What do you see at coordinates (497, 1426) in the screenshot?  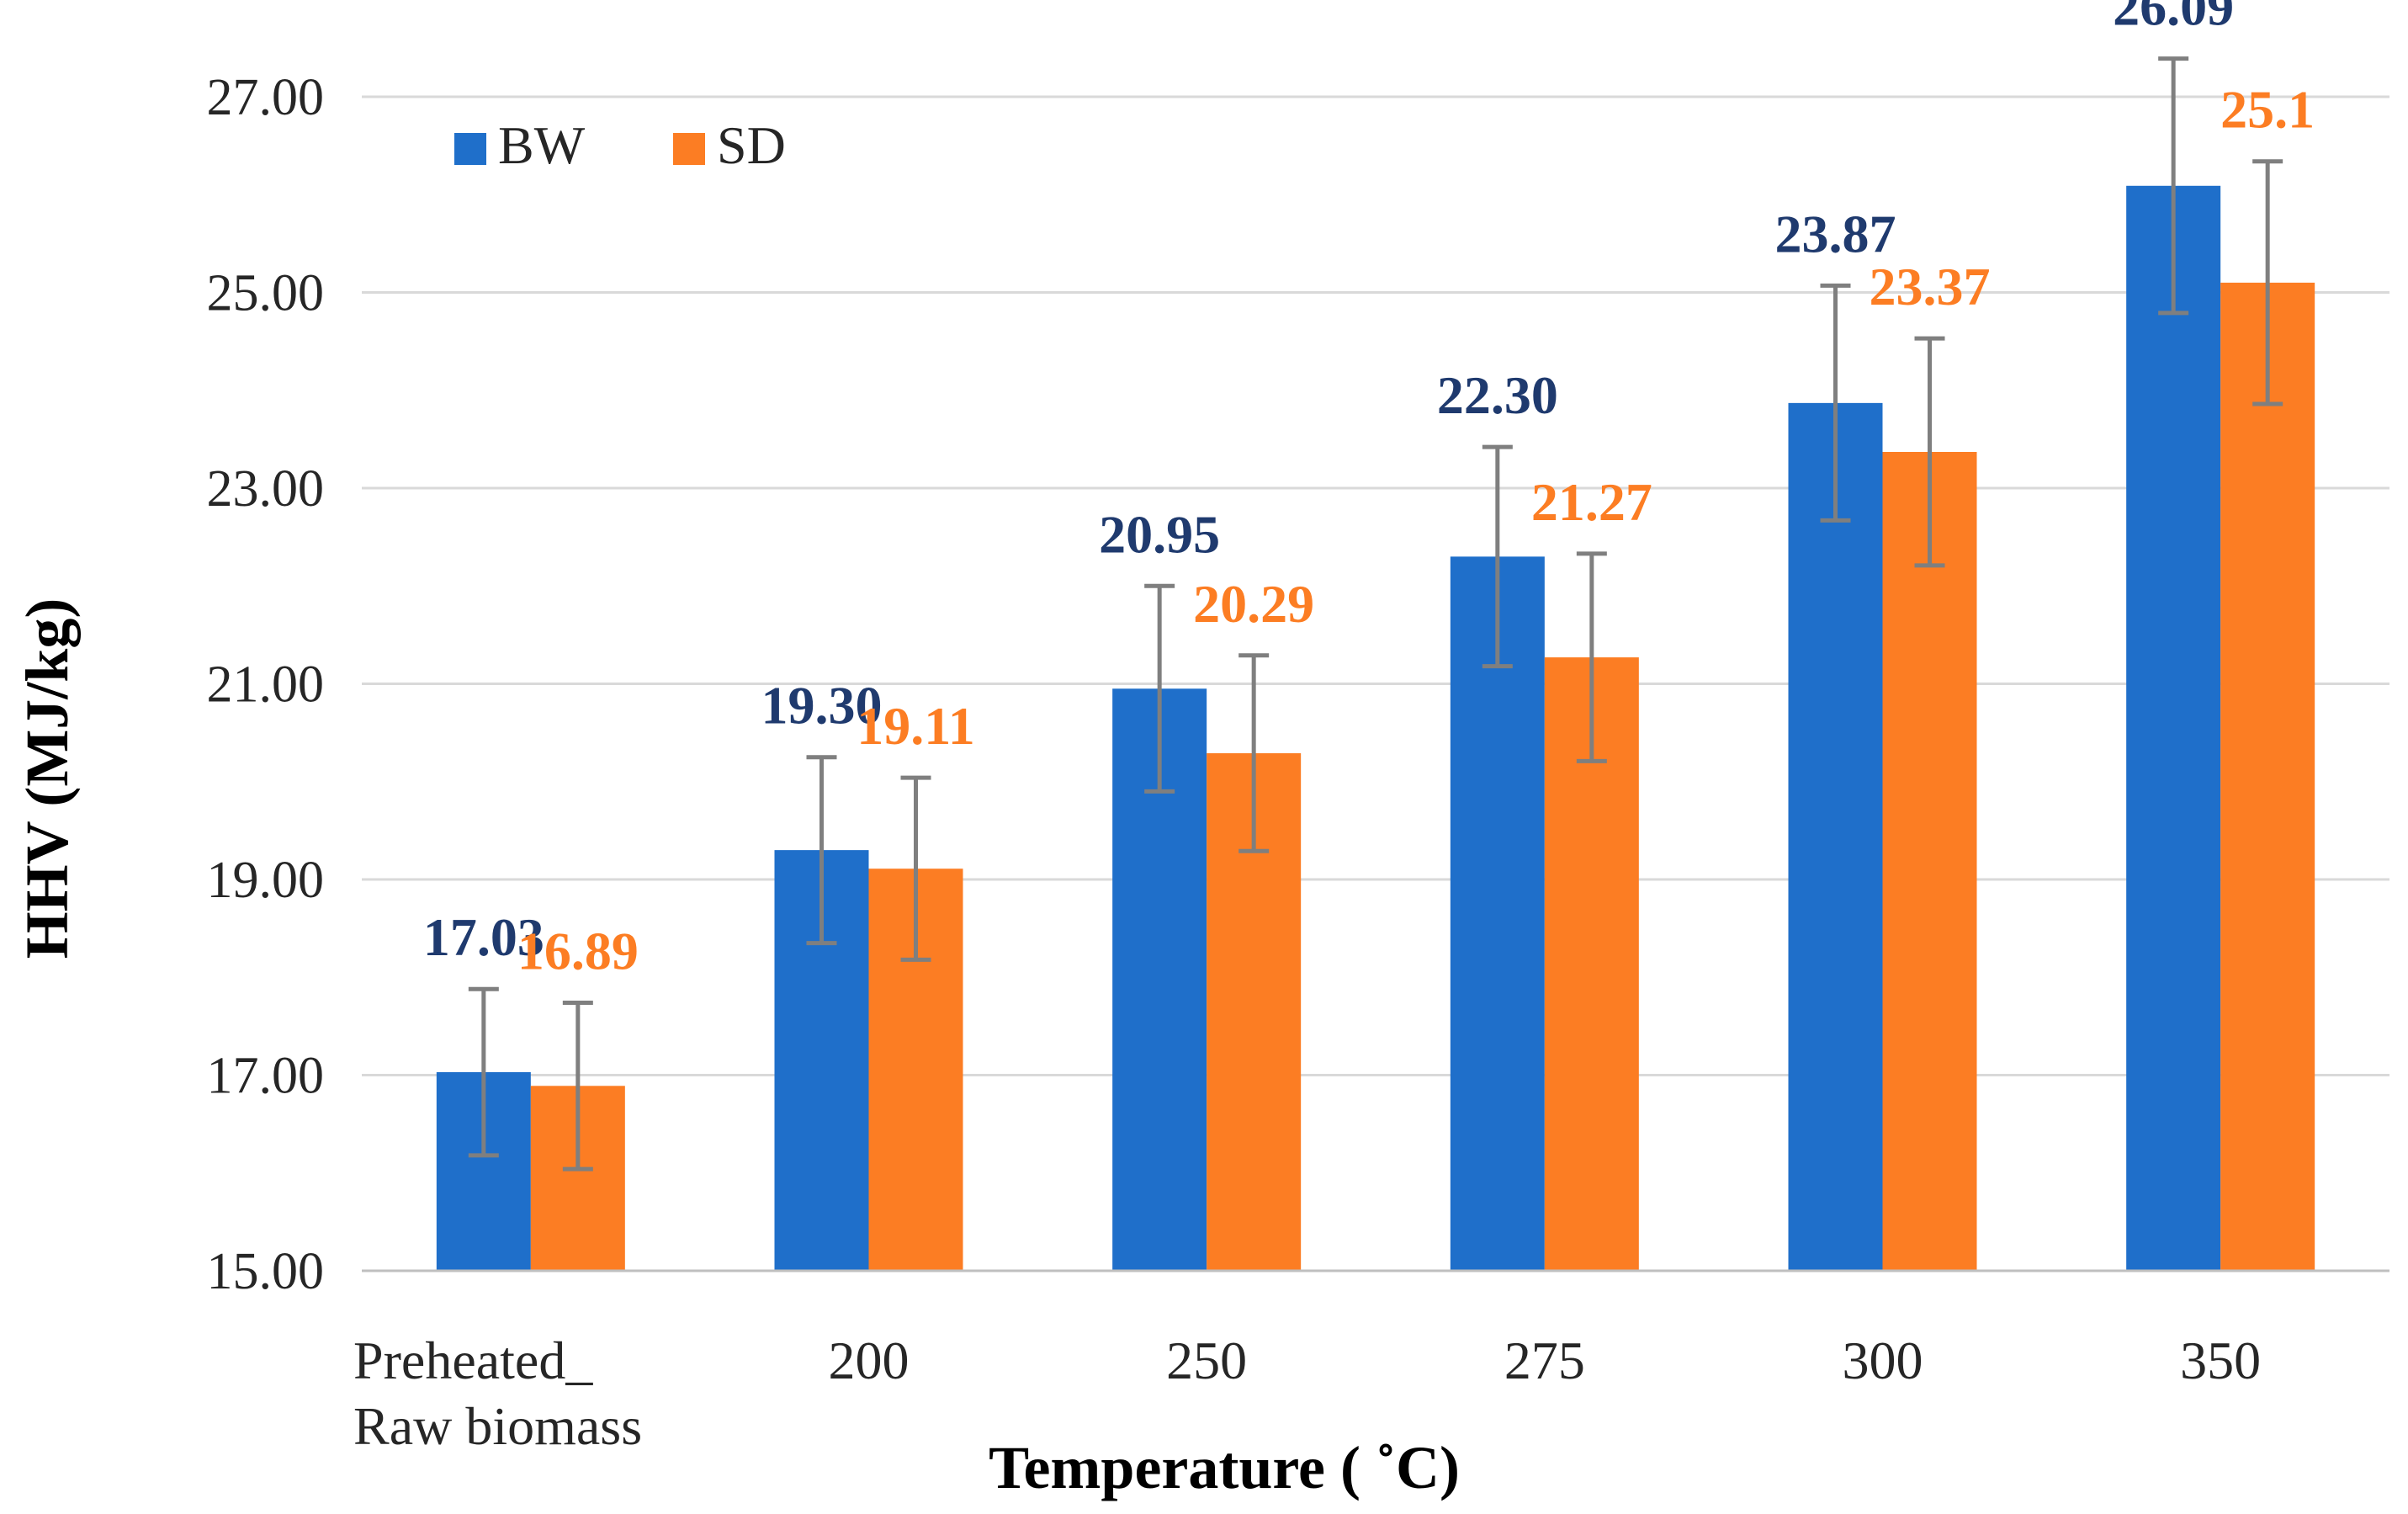 I see `x-tick-line: Raw biomass` at bounding box center [497, 1426].